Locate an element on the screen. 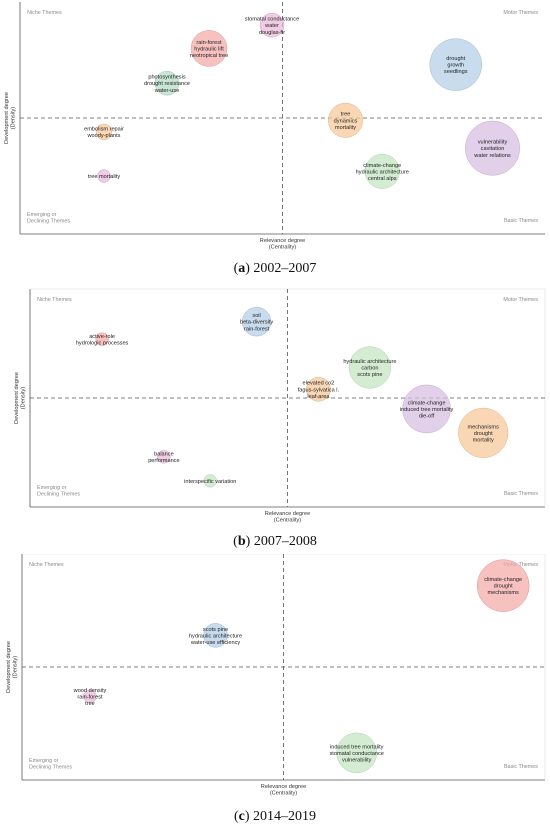 The height and width of the screenshot is (830, 550). theme-label: drought growth seedlings is located at coordinates (456, 65).